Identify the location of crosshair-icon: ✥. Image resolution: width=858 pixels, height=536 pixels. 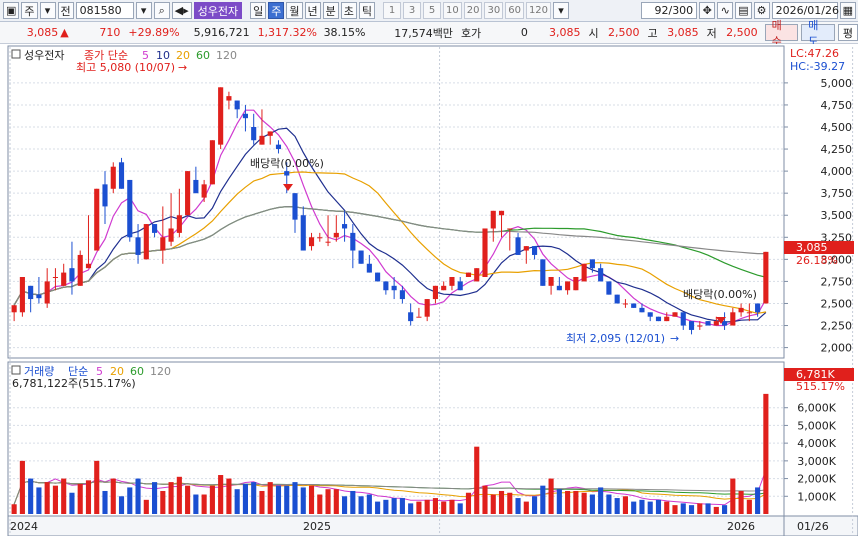
(707, 10).